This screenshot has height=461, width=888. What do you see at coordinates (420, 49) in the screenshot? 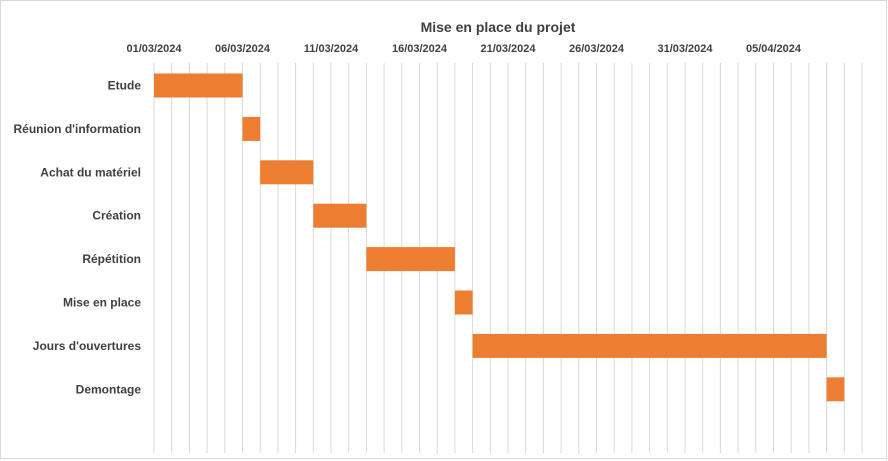
I see `x-tick-label: 16/03/2024` at bounding box center [420, 49].